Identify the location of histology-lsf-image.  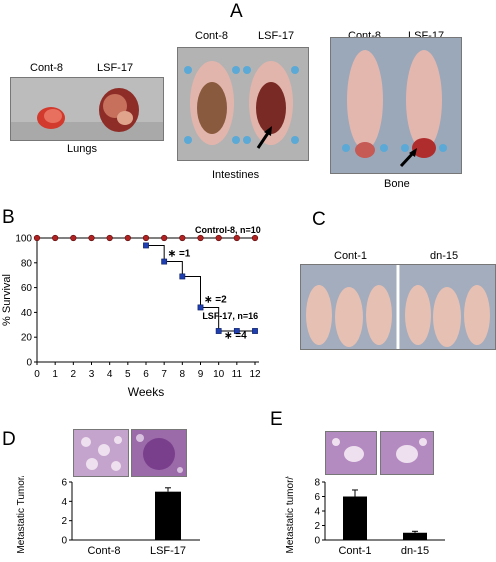
(159, 453).